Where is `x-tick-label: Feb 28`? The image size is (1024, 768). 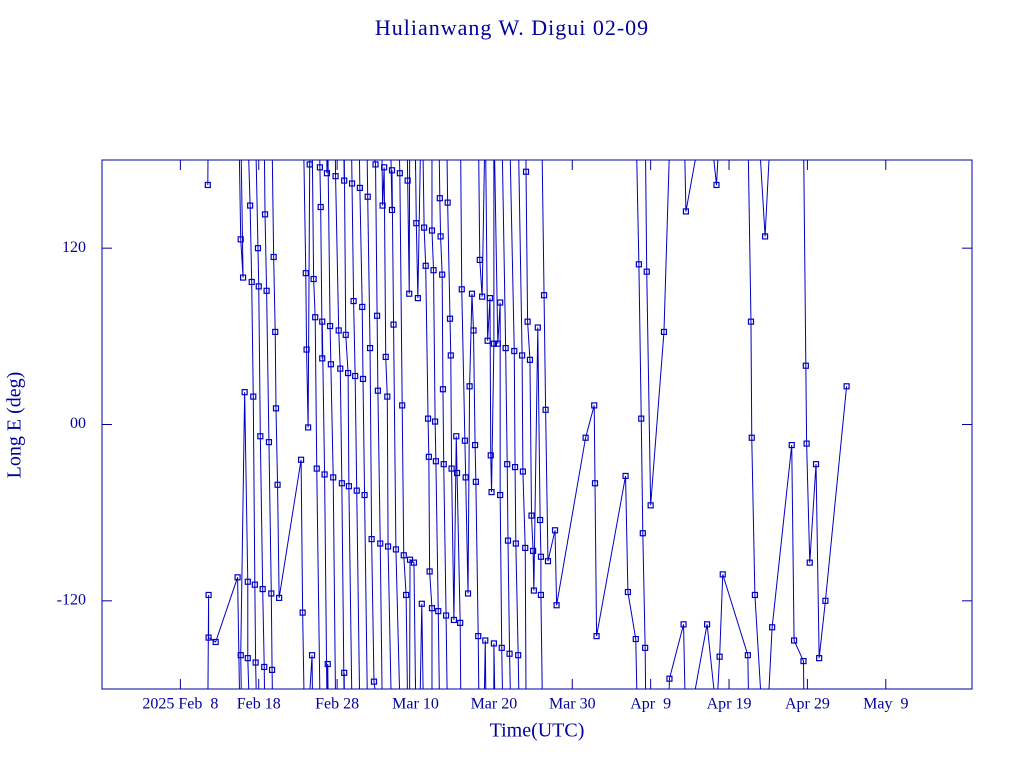 x-tick-label: Feb 28 is located at coordinates (337, 704).